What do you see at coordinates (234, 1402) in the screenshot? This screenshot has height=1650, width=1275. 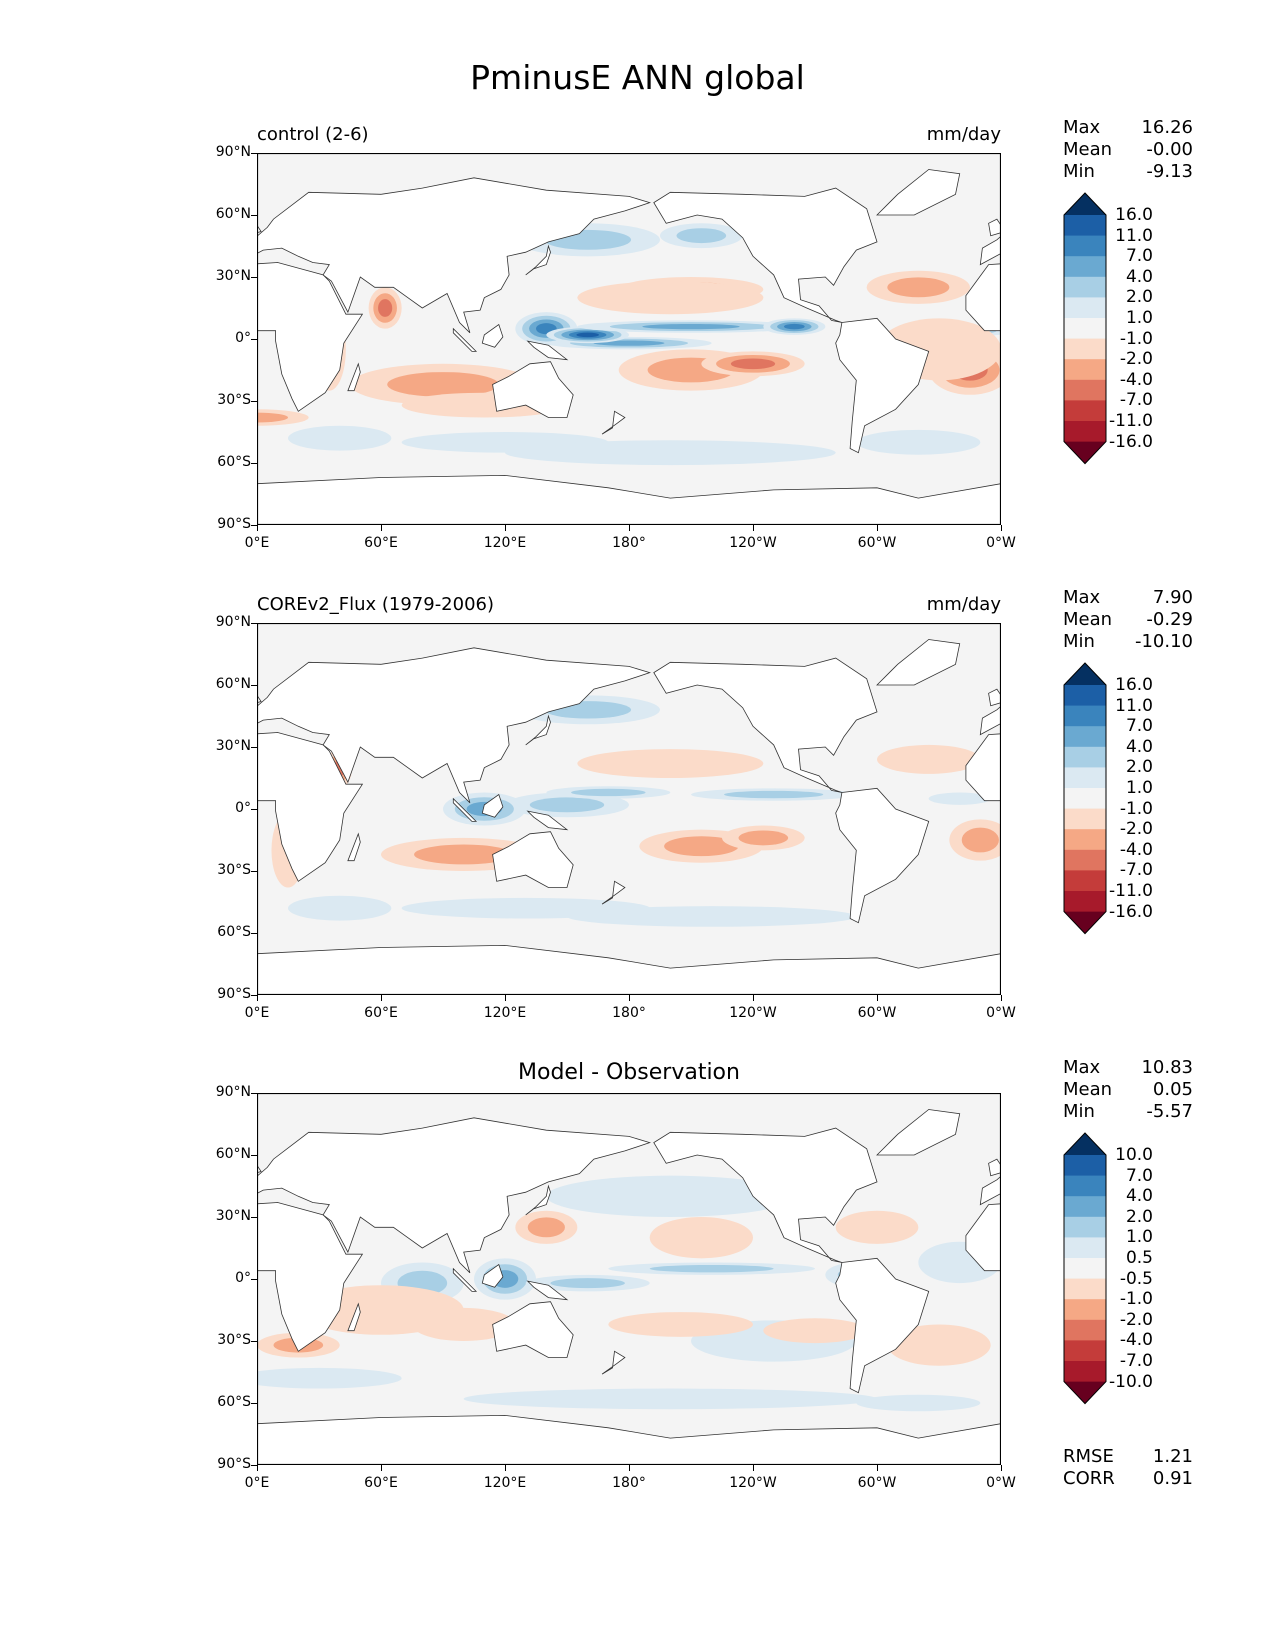 I see `y-tick-label: 60°S` at bounding box center [234, 1402].